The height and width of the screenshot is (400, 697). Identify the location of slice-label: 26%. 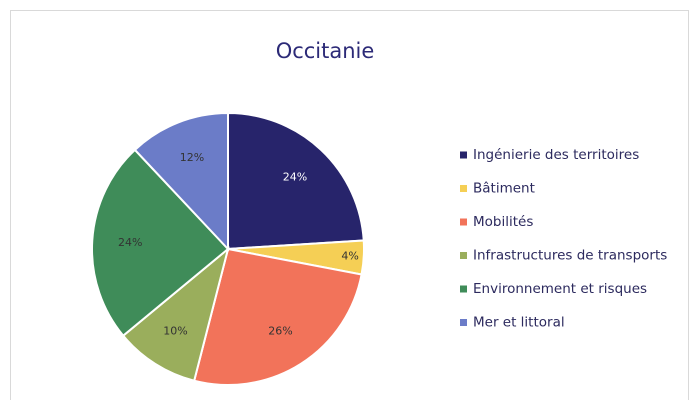
(280, 331).